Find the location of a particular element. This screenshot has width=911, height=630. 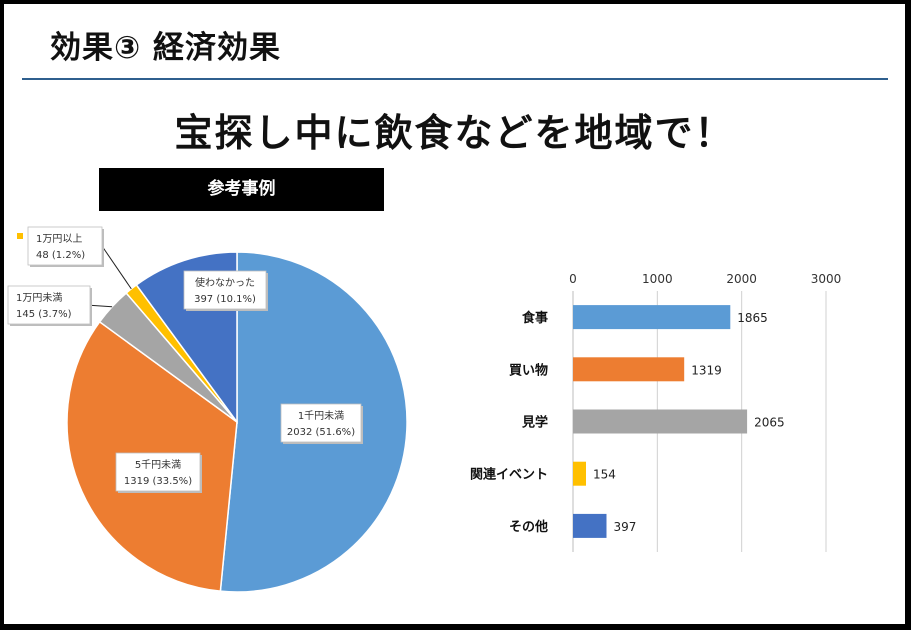

headline: 宝探し中に飲食などを地域で！ is located at coordinates (454, 133).